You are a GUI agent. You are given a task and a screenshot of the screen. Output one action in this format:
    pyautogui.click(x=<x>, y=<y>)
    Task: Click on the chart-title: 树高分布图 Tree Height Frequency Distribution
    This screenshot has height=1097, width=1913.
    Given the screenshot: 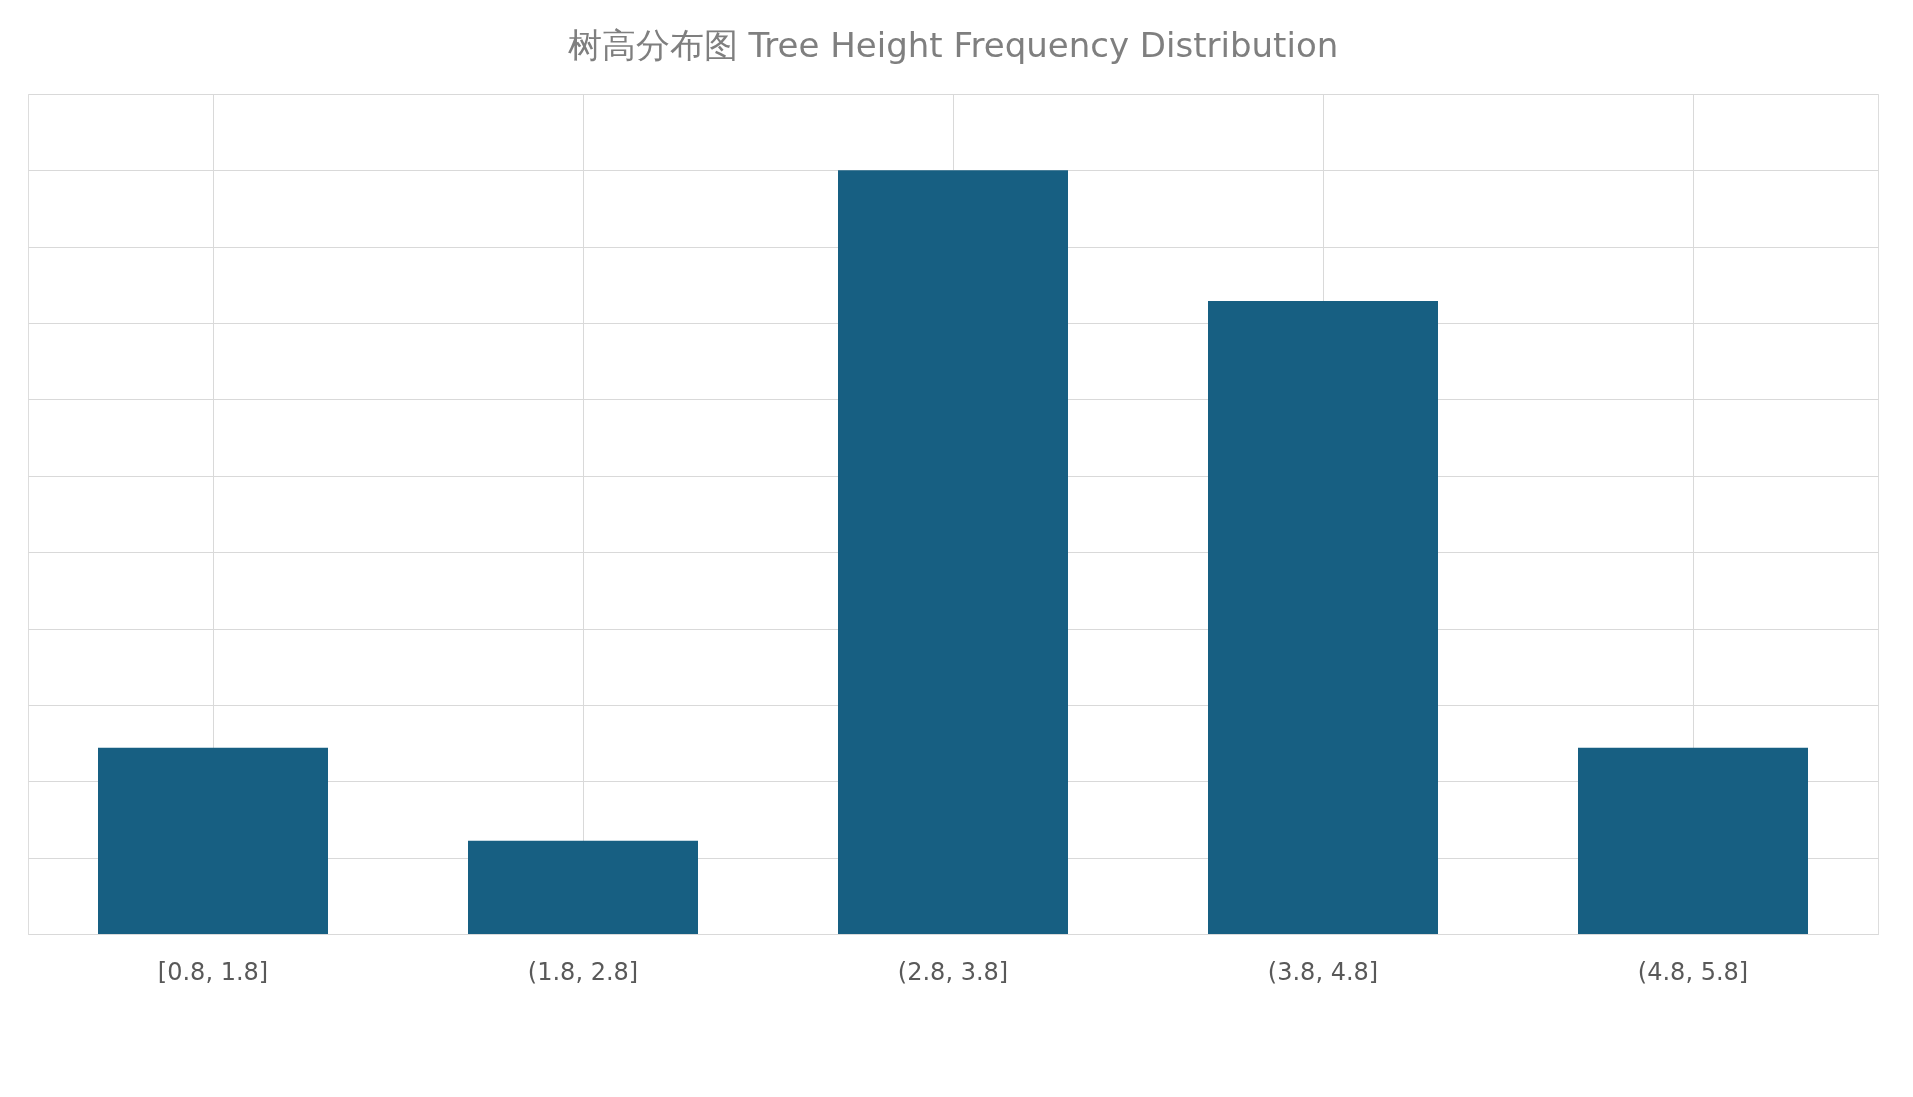 What is the action you would take?
    pyautogui.click(x=953, y=45)
    